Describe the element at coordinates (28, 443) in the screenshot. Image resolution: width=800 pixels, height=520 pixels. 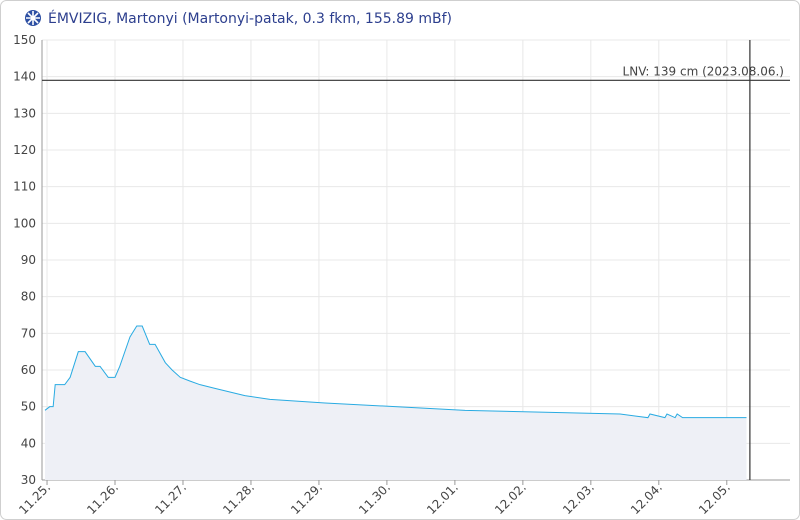
I see `y-tick-label: 40` at that location.